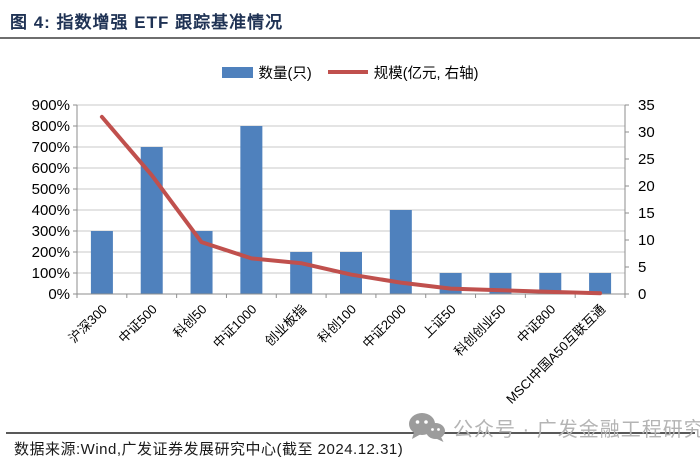 This screenshot has height=464, width=700. Describe the element at coordinates (600, 283) in the screenshot. I see `bar-MSCI中国A50互联互通` at that location.